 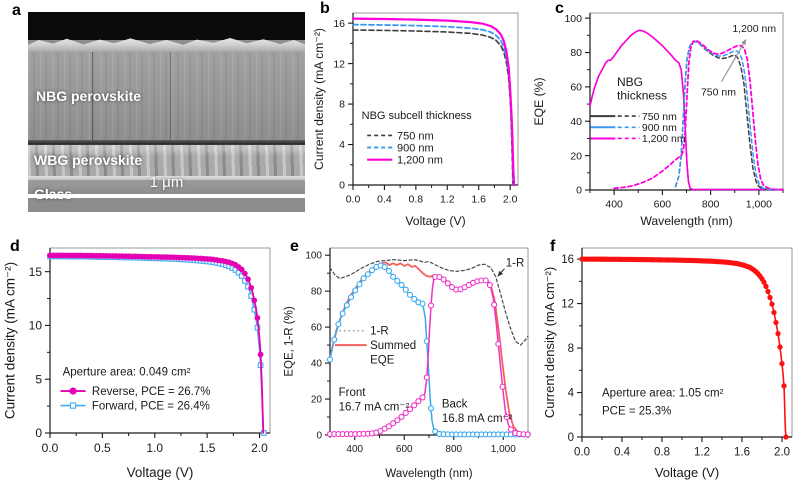 What do you see at coordinates (166, 178) in the screenshot?
I see `sem-bottom-contact` at bounding box center [166, 178].